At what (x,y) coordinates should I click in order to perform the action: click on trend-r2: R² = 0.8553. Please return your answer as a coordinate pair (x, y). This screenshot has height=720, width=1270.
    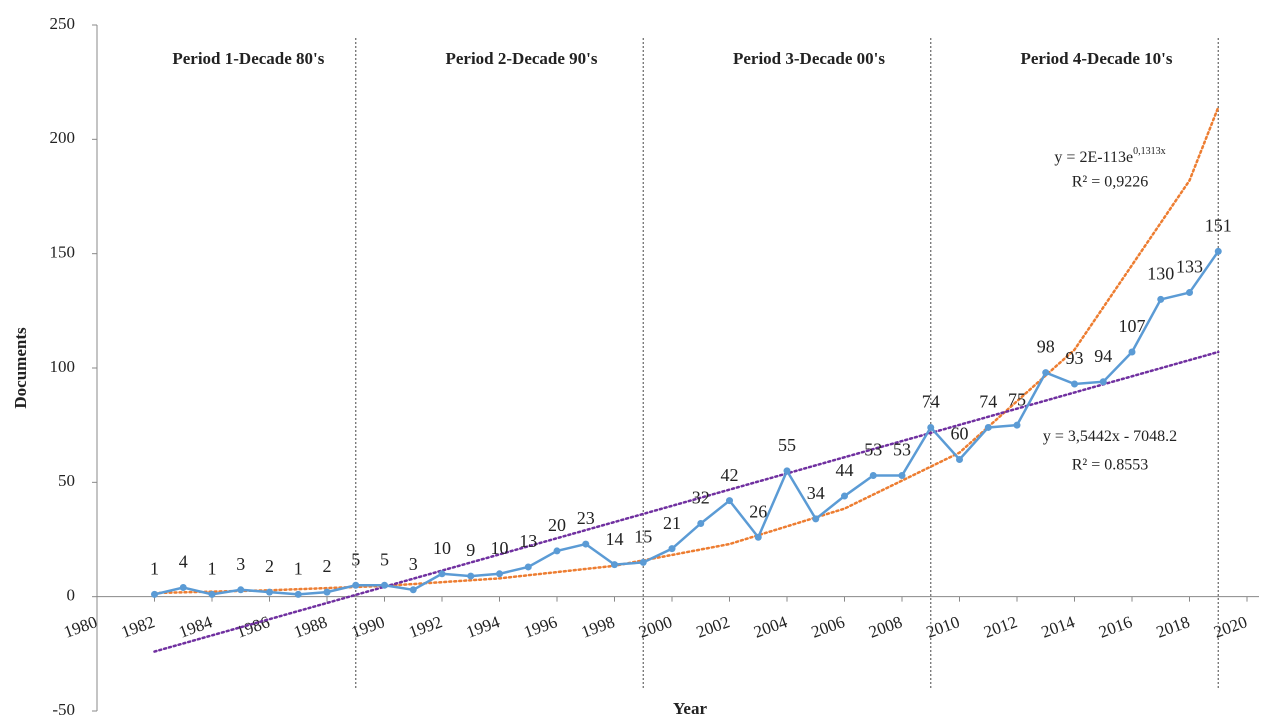
    Looking at the image, I should click on (1110, 465).